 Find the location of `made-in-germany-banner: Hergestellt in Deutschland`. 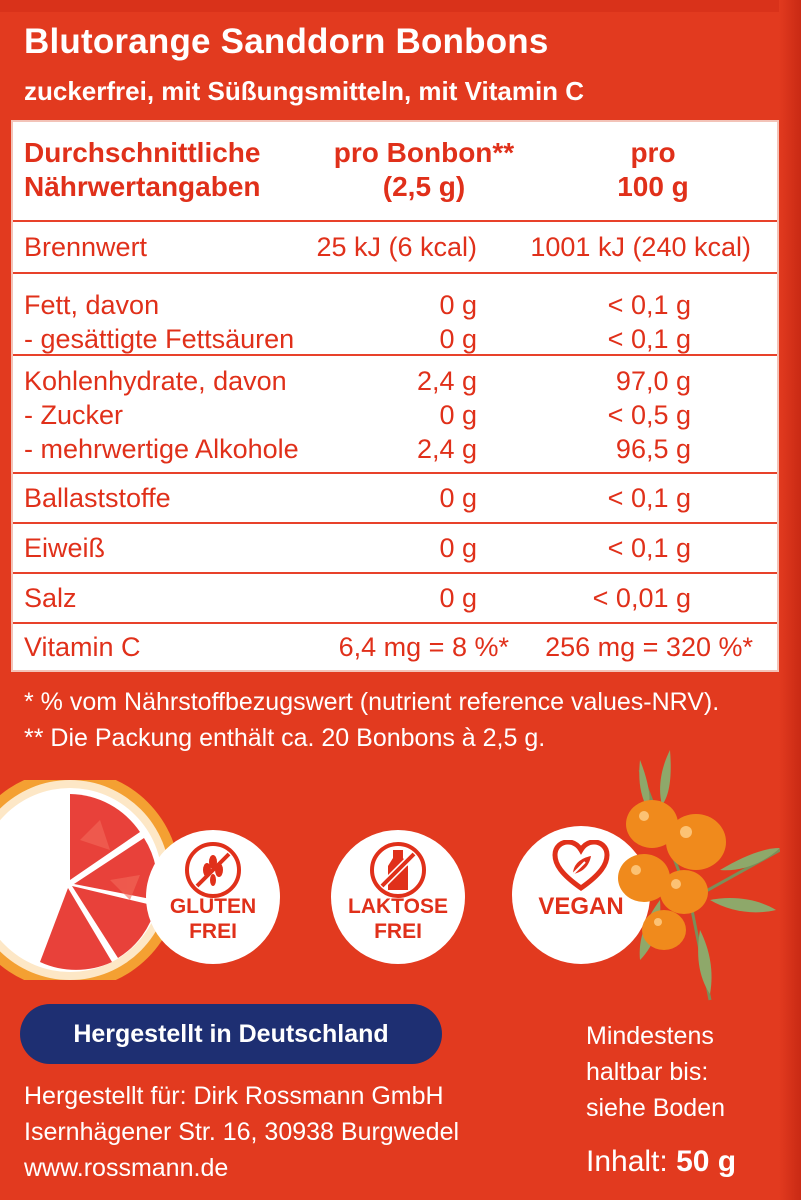

made-in-germany-banner: Hergestellt in Deutschland is located at coordinates (231, 1034).